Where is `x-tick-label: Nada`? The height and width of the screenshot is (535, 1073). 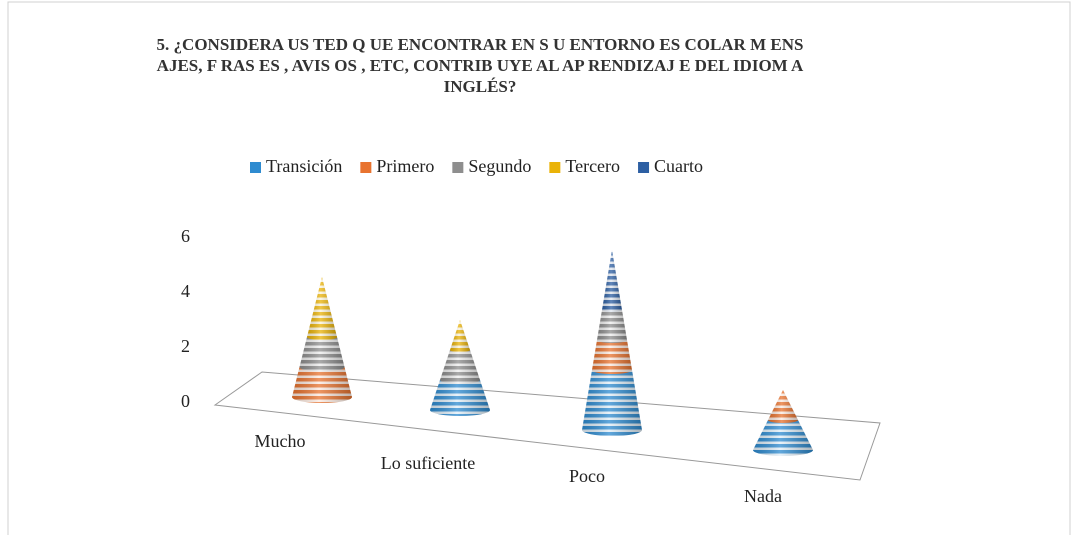 x-tick-label: Nada is located at coordinates (763, 496).